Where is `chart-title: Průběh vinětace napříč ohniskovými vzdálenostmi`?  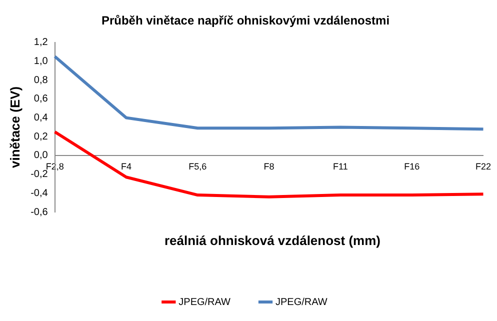 chart-title: Průběh vinětace napříč ohniskovými vzdálenostmi is located at coordinates (245, 21).